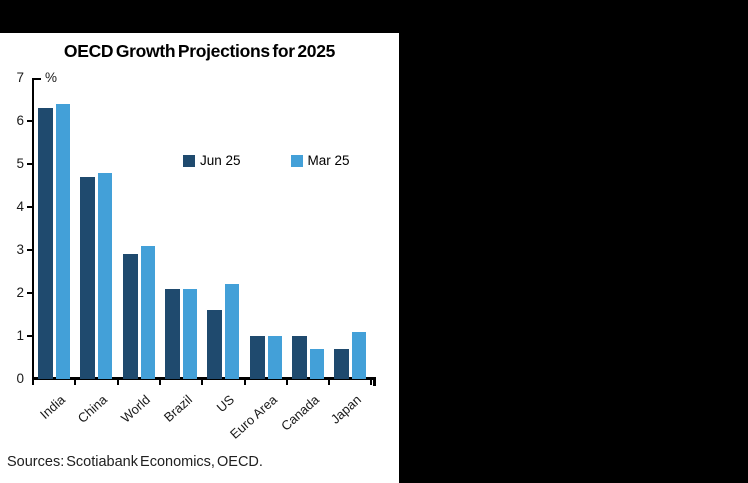 The image size is (748, 483). What do you see at coordinates (266, 160) in the screenshot?
I see `legend: Jun 25 Mar 25` at bounding box center [266, 160].